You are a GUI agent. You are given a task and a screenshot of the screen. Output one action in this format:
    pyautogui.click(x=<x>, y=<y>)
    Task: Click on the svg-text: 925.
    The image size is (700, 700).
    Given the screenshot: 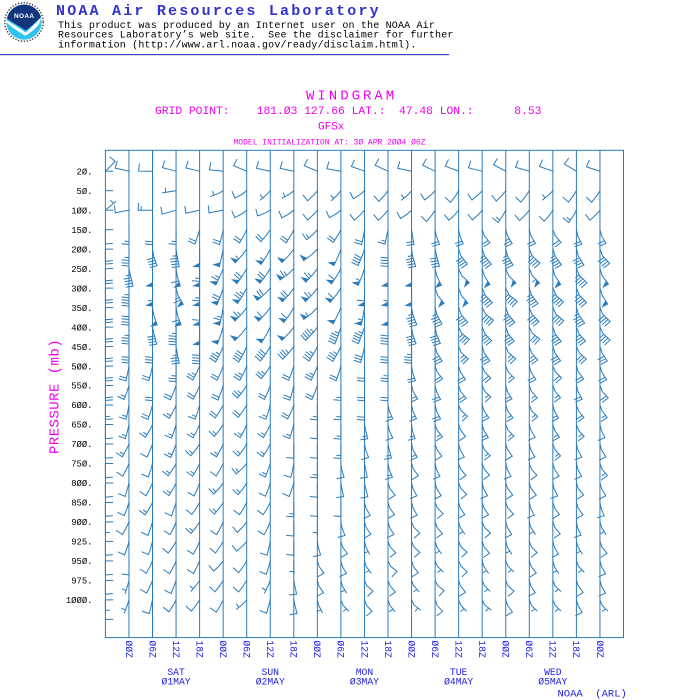 What is the action you would take?
    pyautogui.click(x=81, y=543)
    